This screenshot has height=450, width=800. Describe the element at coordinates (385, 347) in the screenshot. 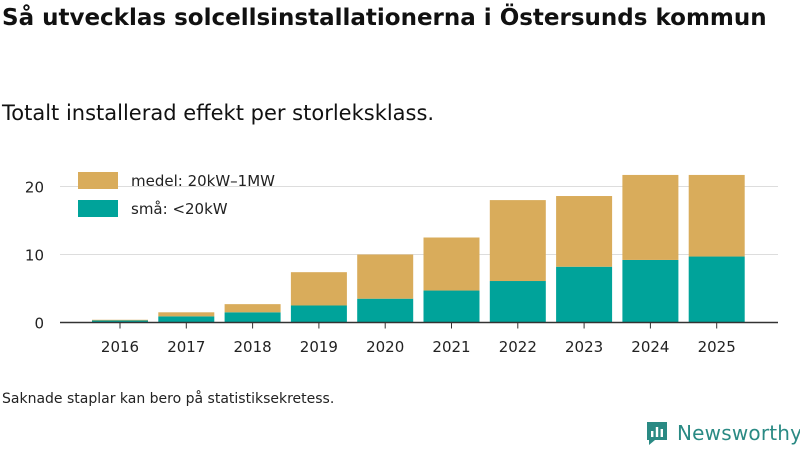

I see `x-tick-label: 2020` at that location.